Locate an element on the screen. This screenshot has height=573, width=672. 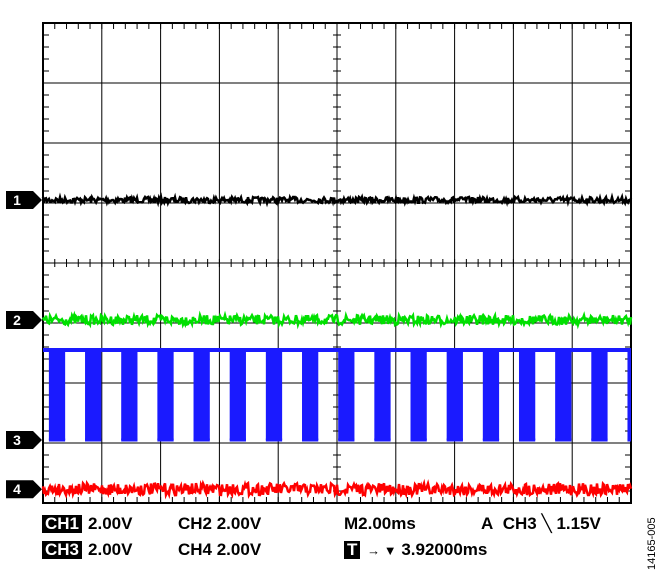
channel-marker-2: 2 is located at coordinates (24, 320).